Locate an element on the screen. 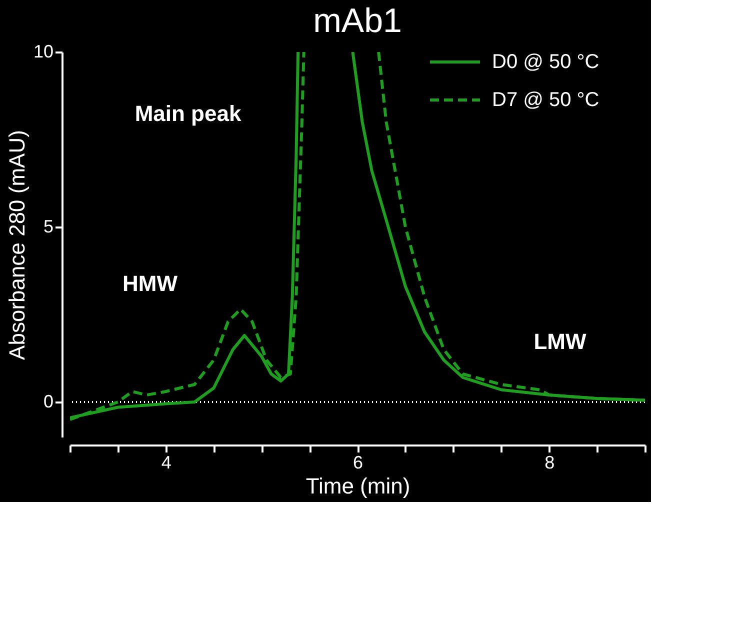 The height and width of the screenshot is (617, 743). annotation: HMW is located at coordinates (150, 283).